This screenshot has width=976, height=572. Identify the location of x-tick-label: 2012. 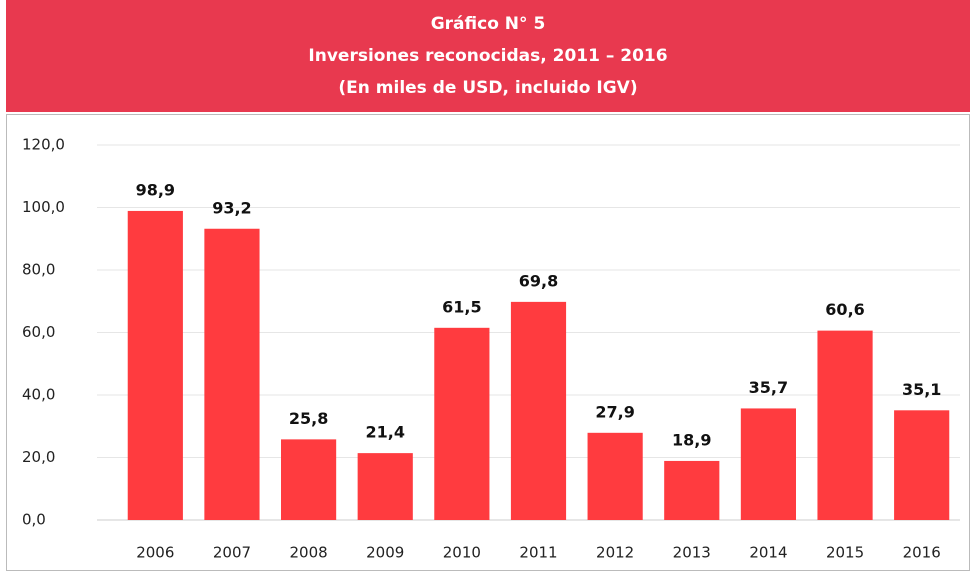
(615, 553).